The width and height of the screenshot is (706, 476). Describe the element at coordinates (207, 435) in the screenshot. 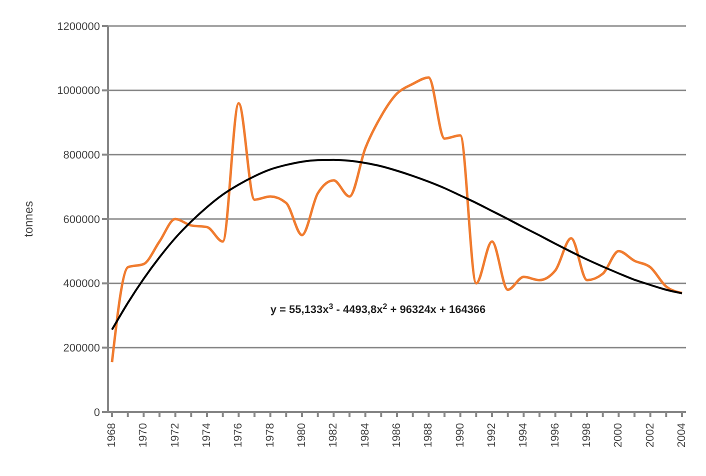

I see `x-tick-label: 1974` at that location.